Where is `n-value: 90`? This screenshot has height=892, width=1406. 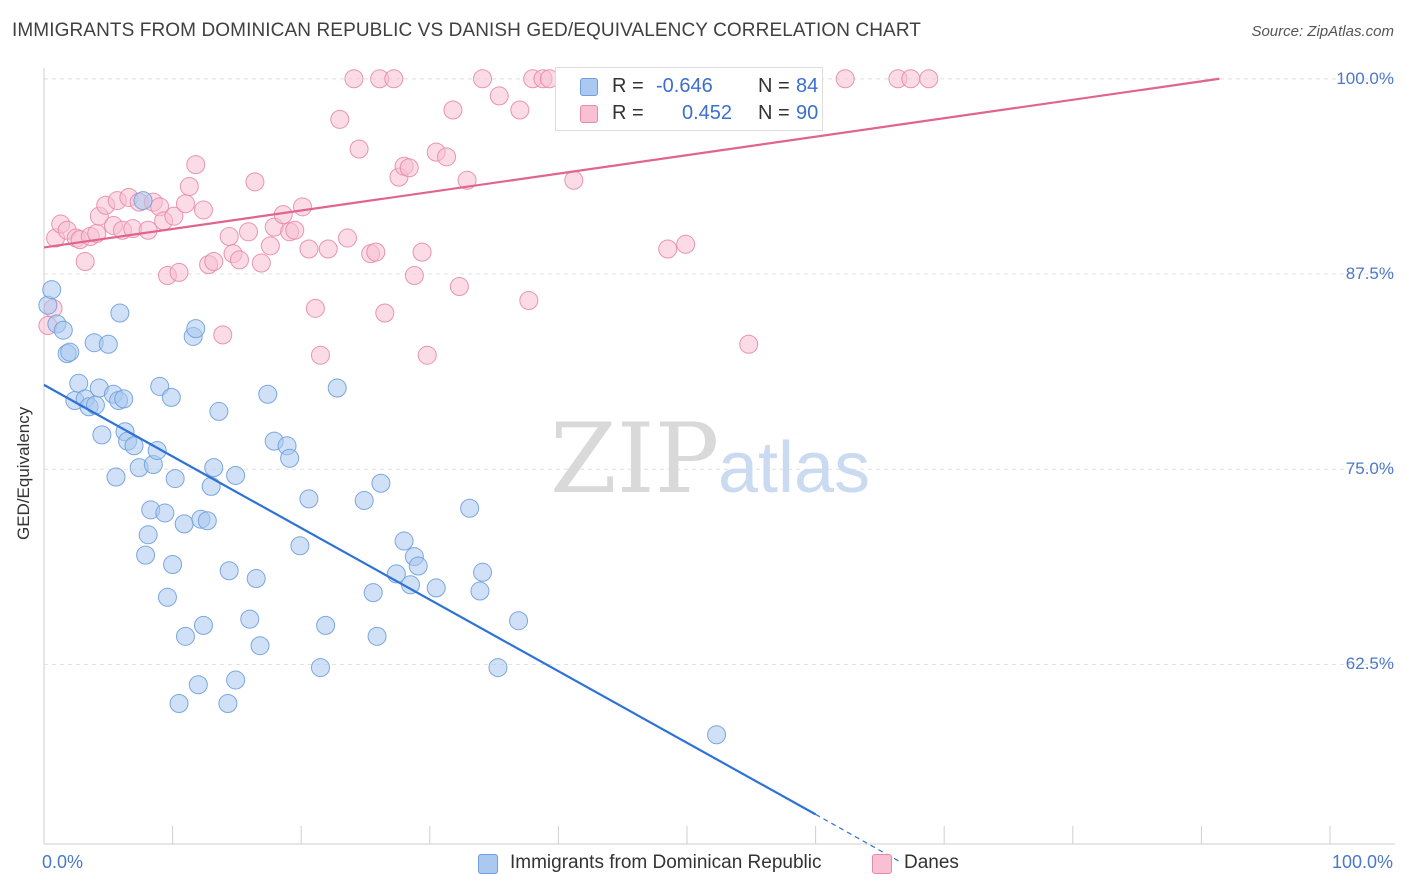 n-value: 90 is located at coordinates (807, 113).